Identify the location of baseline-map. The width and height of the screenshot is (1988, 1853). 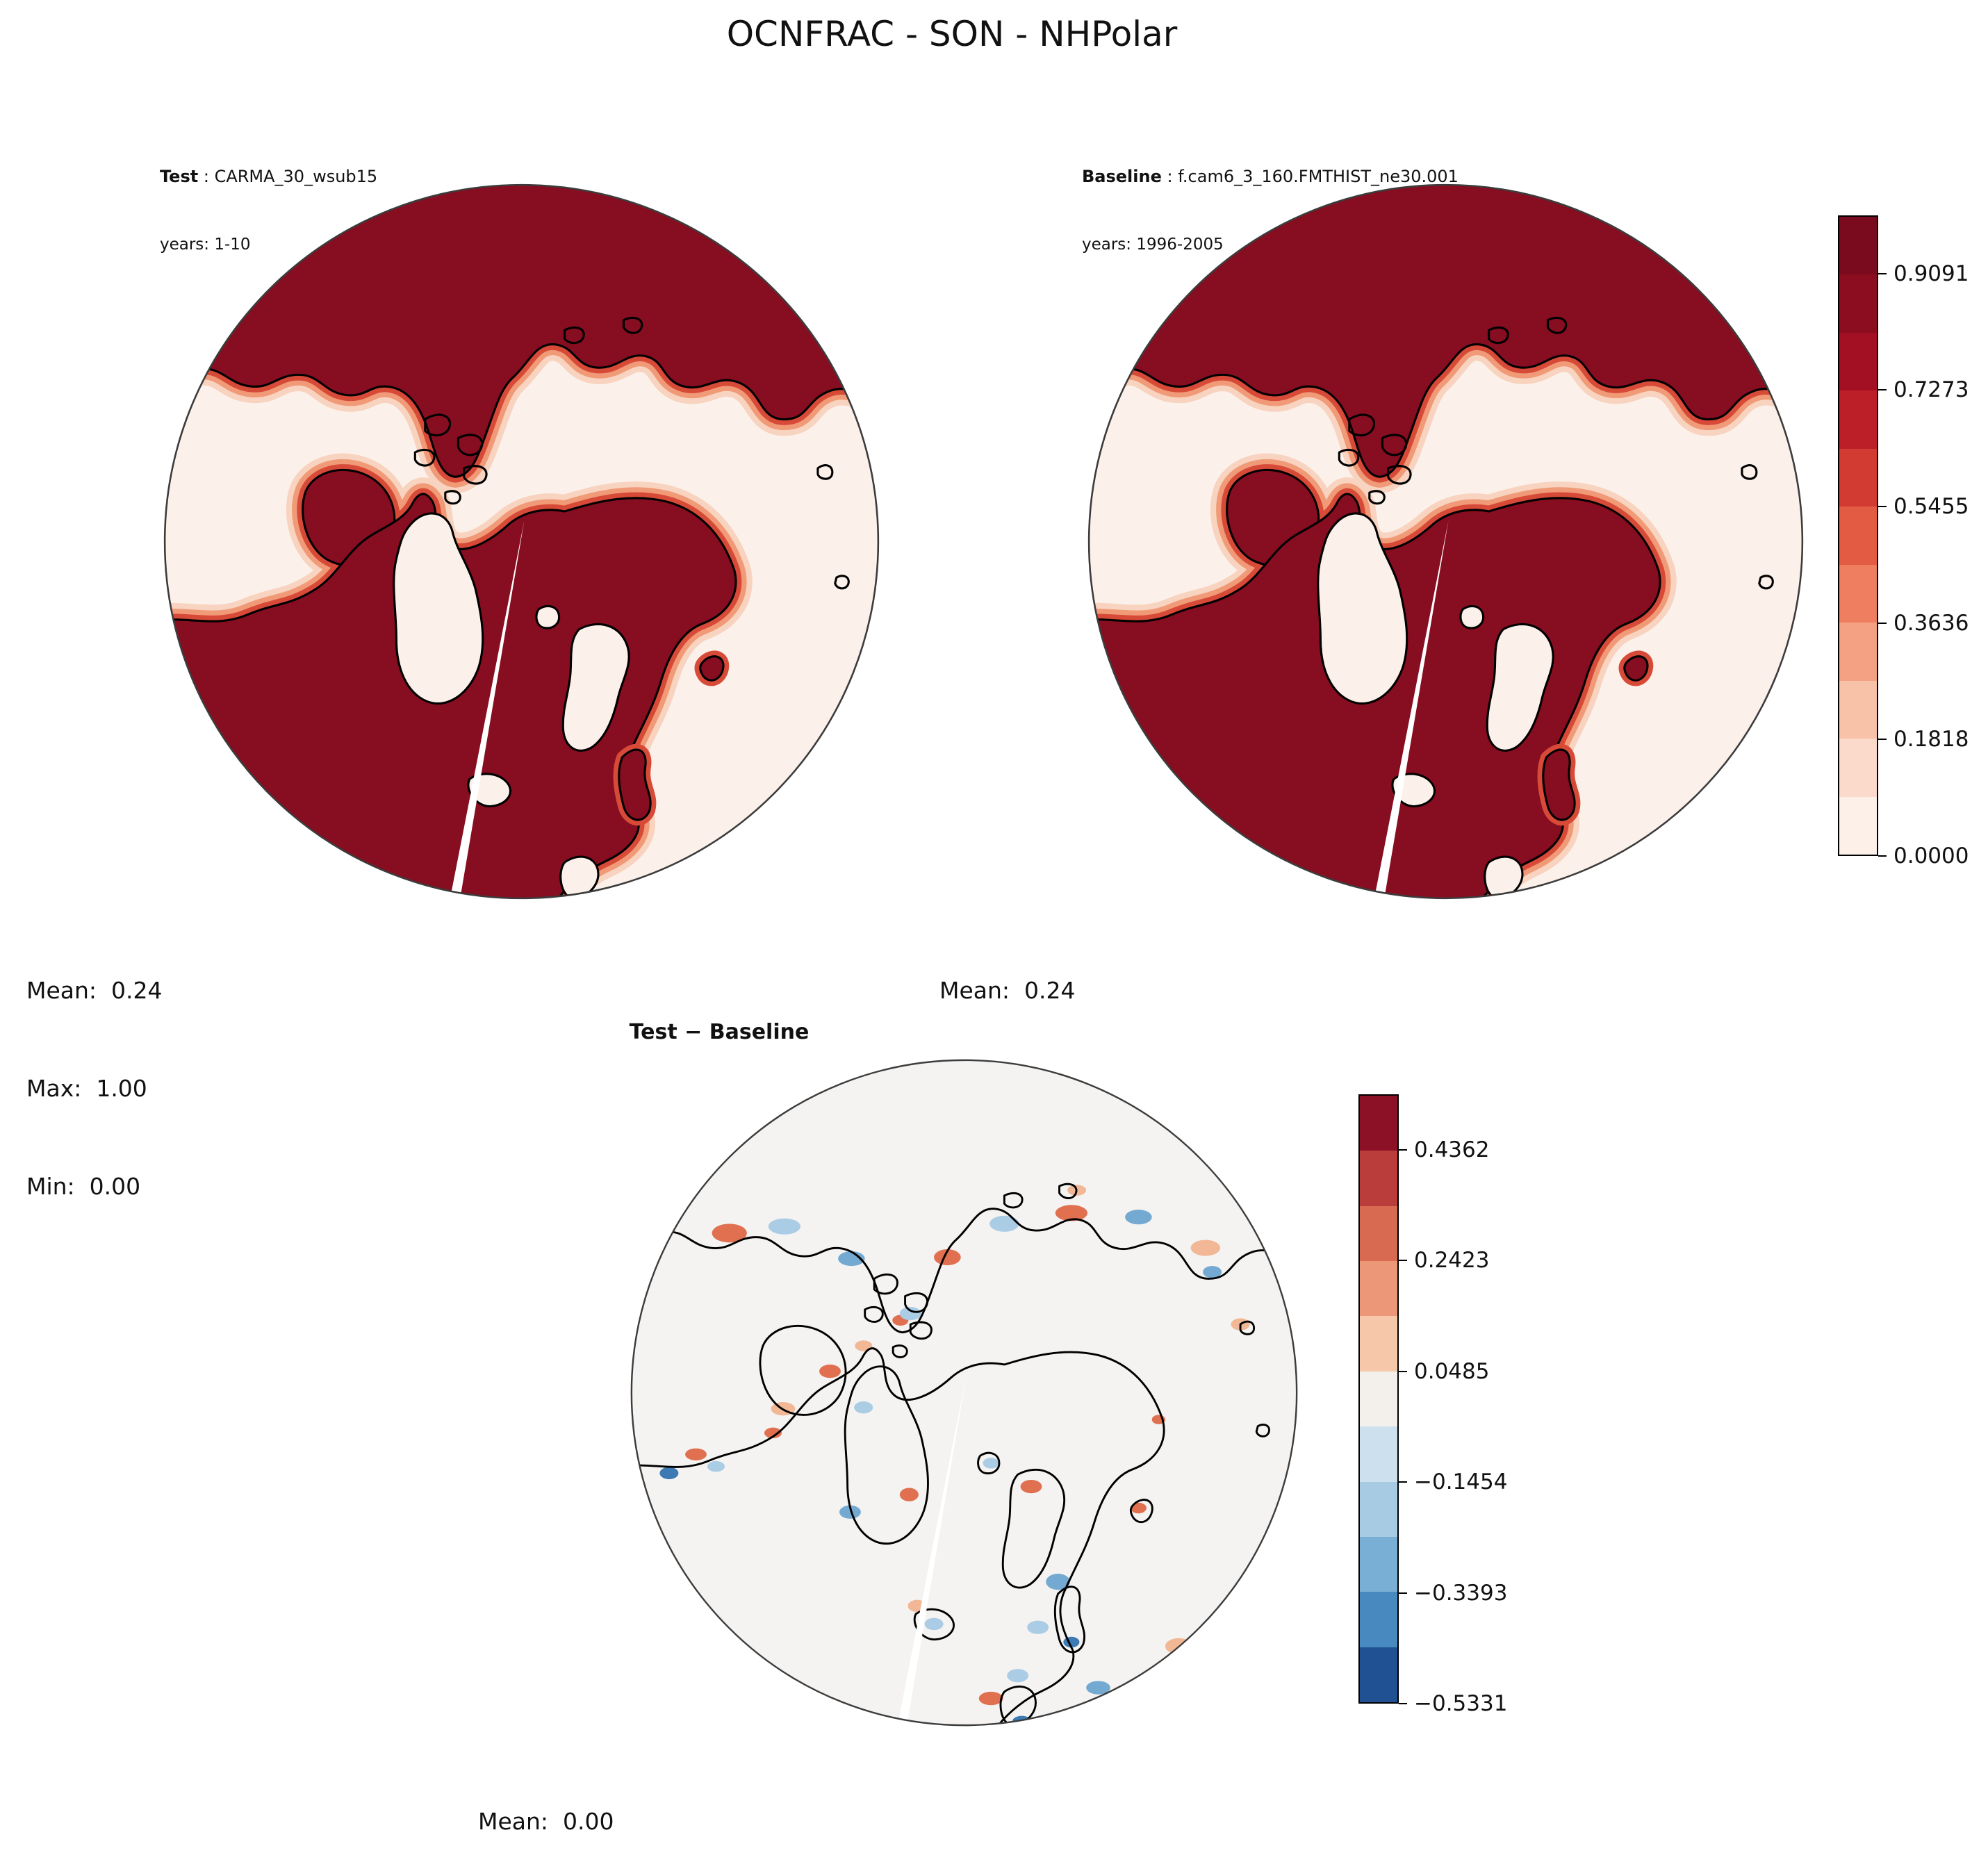
(1445, 541).